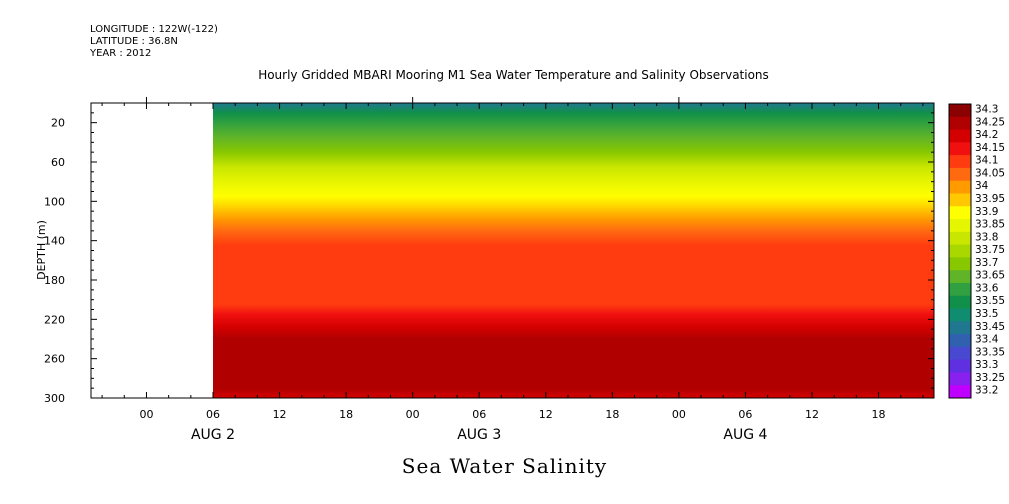 This screenshot has height=504, width=1009. Describe the element at coordinates (58, 123) in the screenshot. I see `y-tick-label: 20` at that location.